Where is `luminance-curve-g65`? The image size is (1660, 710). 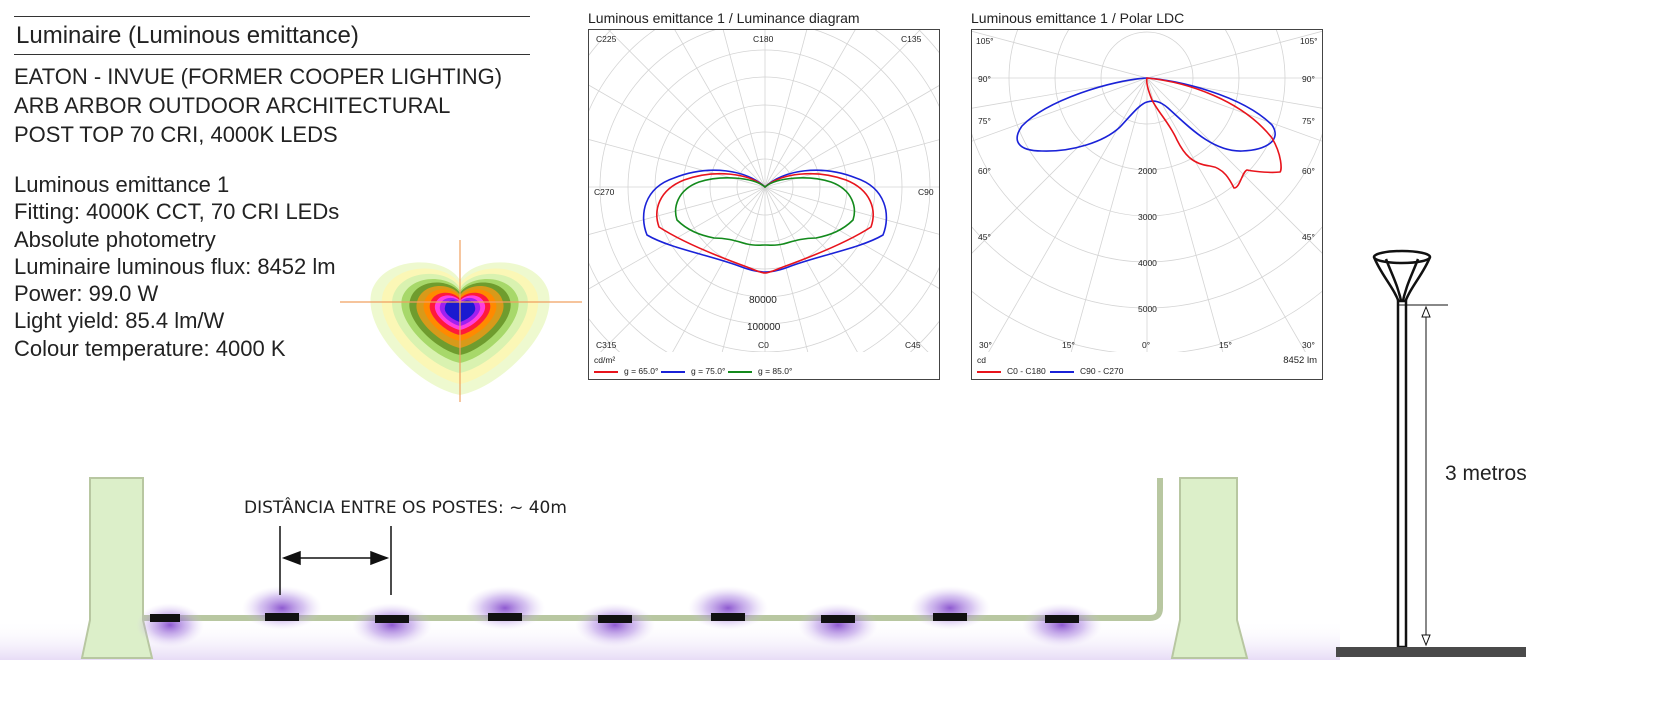 luminance-curve-g65 is located at coordinates (765, 223).